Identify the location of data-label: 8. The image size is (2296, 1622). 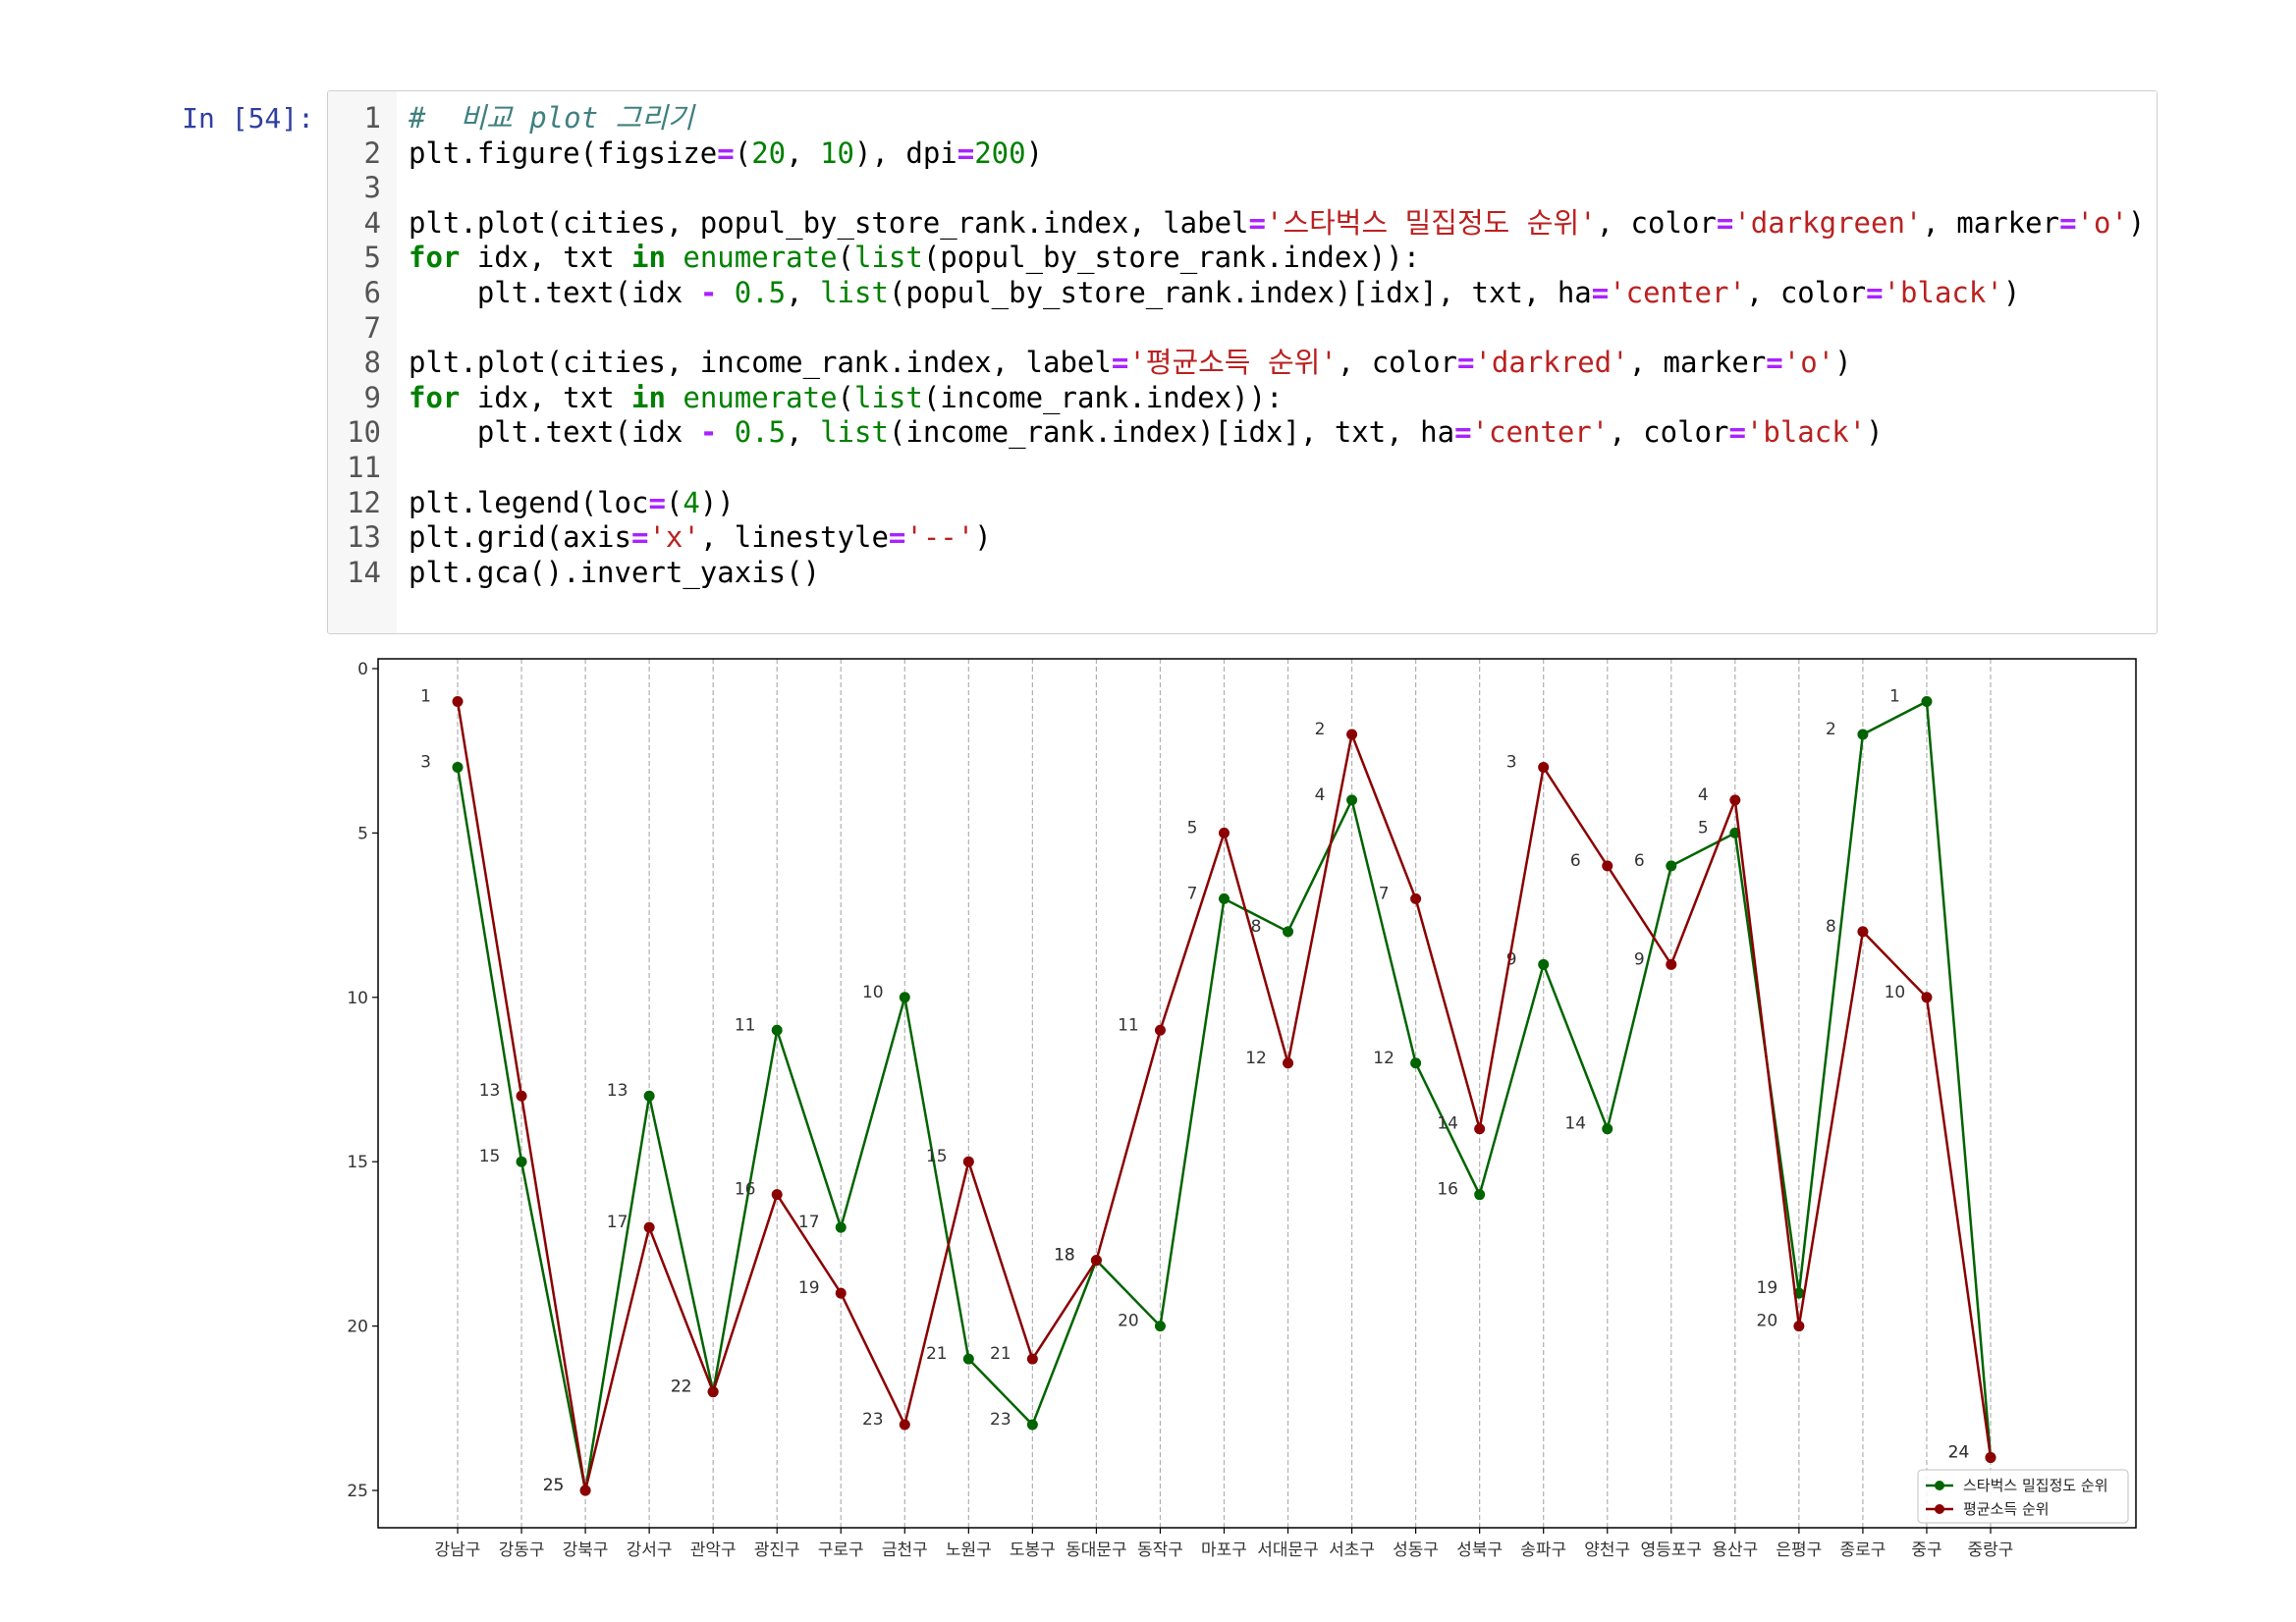
(1831, 927).